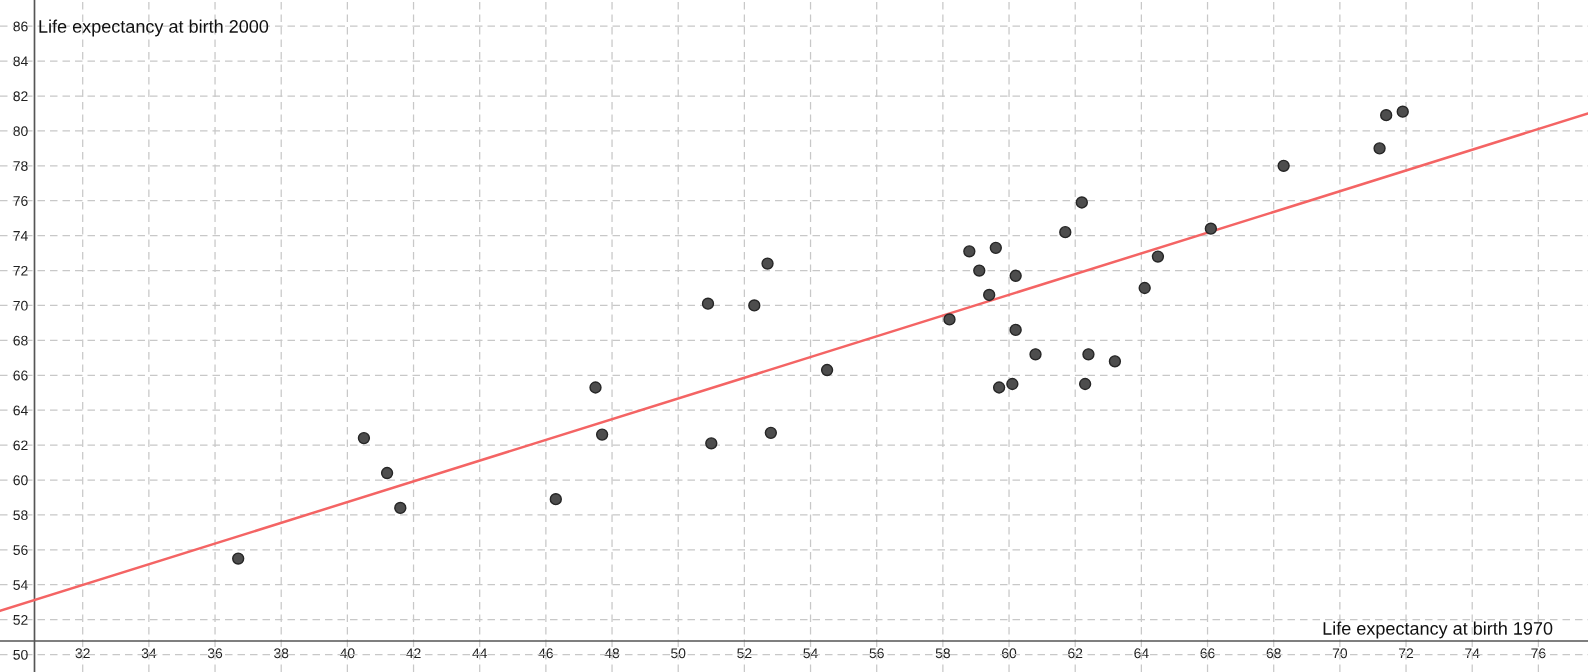 This screenshot has width=1588, height=672. I want to click on y-tick-label: 68, so click(20, 340).